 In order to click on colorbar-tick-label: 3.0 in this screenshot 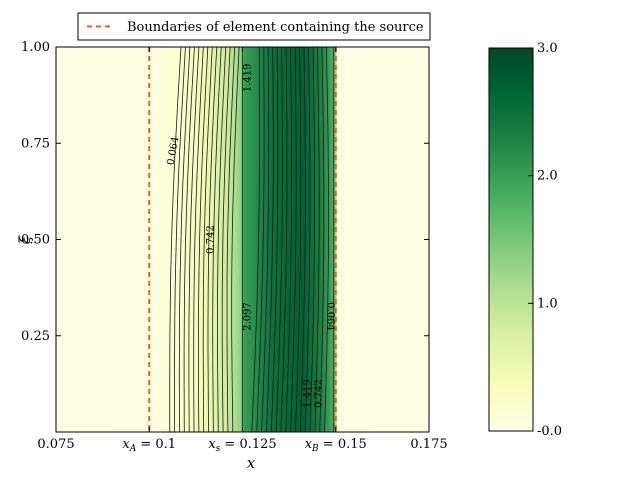, I will do `click(547, 48)`.